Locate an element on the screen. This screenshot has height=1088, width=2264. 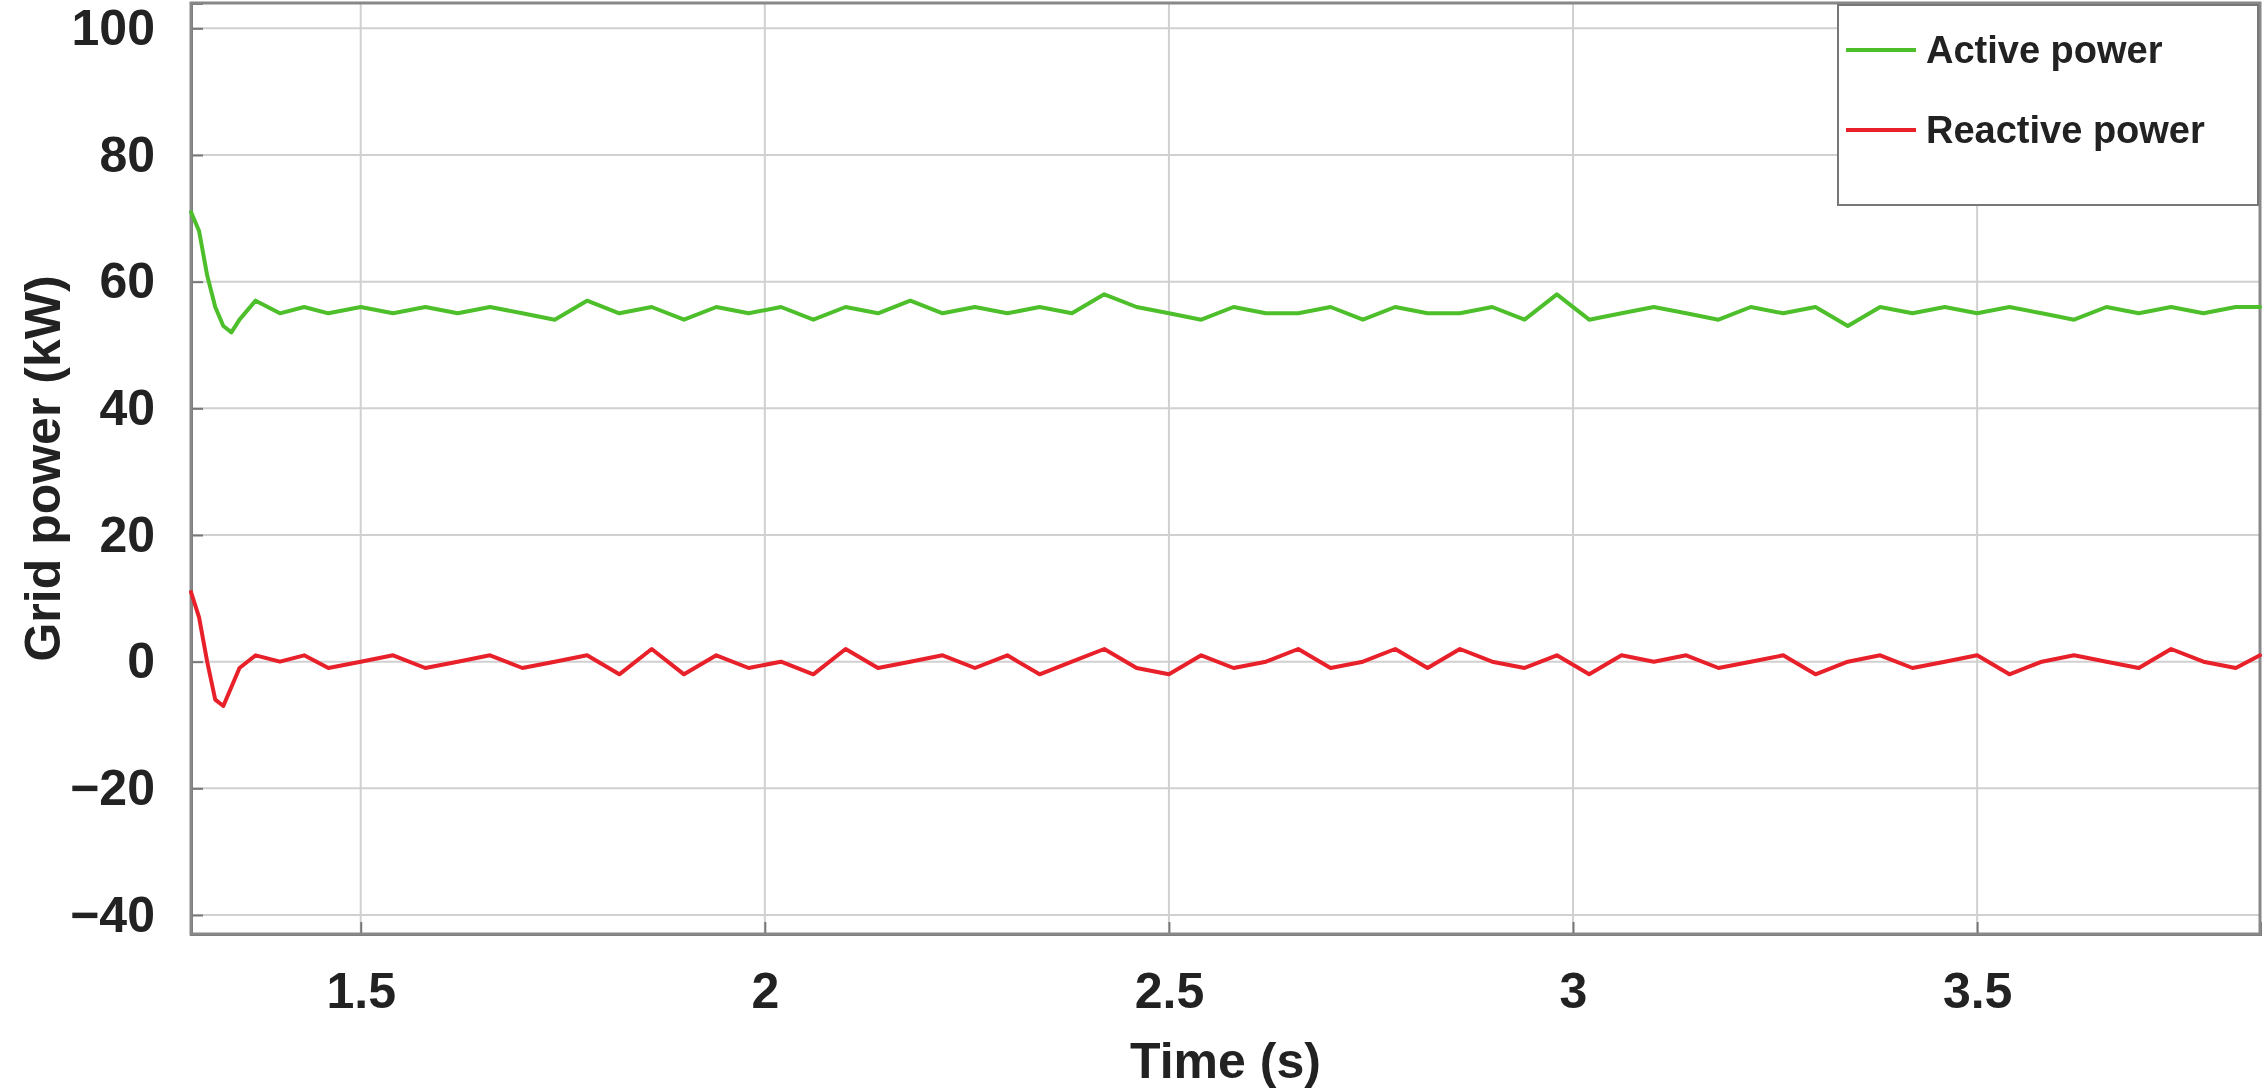
legend-label: Reactive power is located at coordinates (2065, 130).